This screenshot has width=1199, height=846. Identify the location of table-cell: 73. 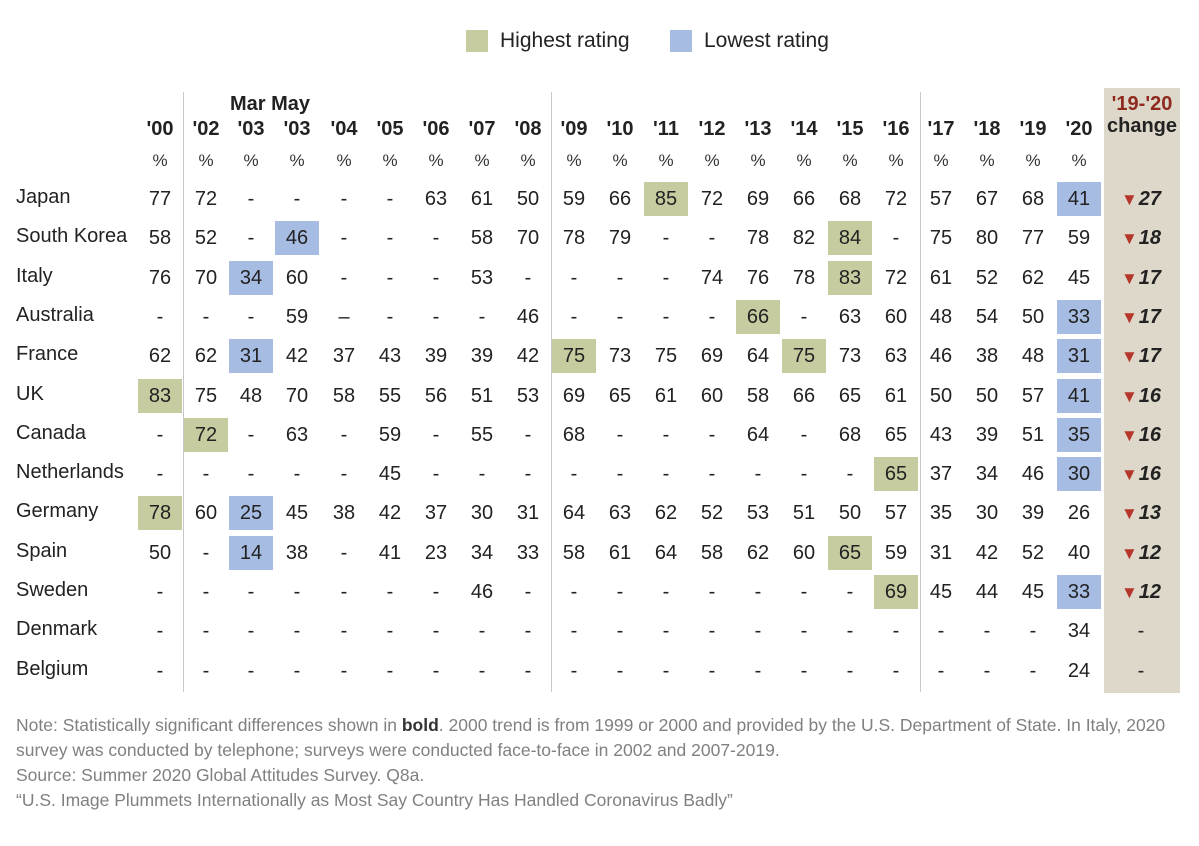
(620, 356).